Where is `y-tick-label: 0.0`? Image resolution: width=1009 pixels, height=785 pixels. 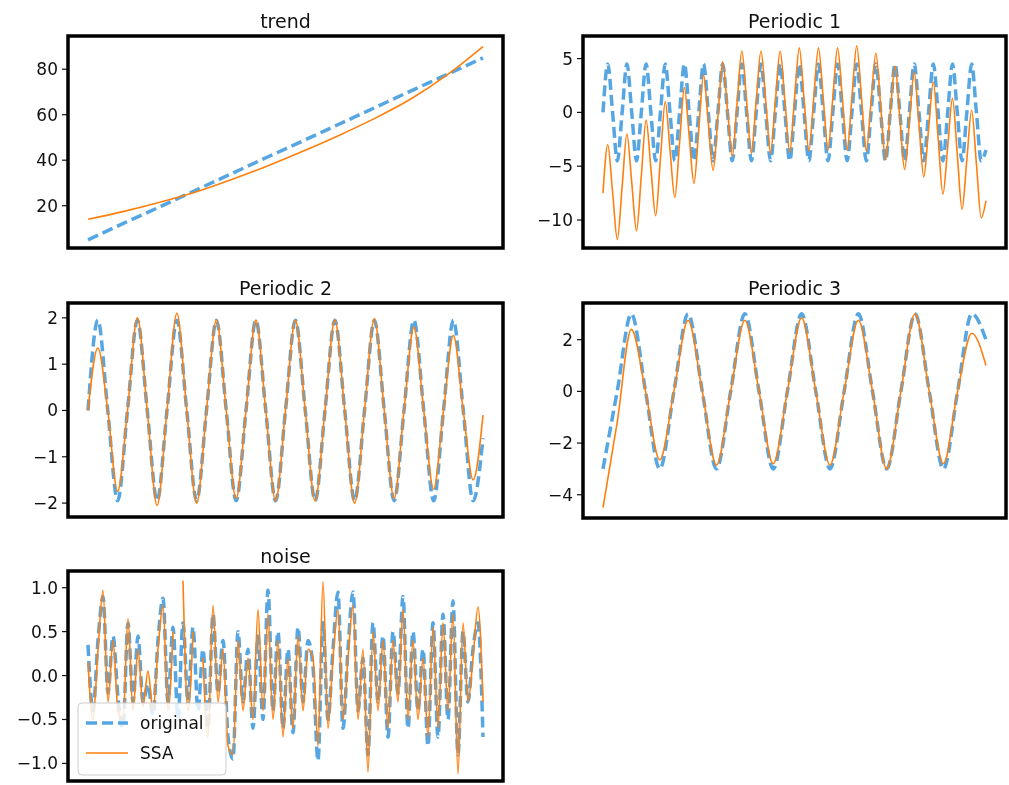
y-tick-label: 0.0 is located at coordinates (44, 675).